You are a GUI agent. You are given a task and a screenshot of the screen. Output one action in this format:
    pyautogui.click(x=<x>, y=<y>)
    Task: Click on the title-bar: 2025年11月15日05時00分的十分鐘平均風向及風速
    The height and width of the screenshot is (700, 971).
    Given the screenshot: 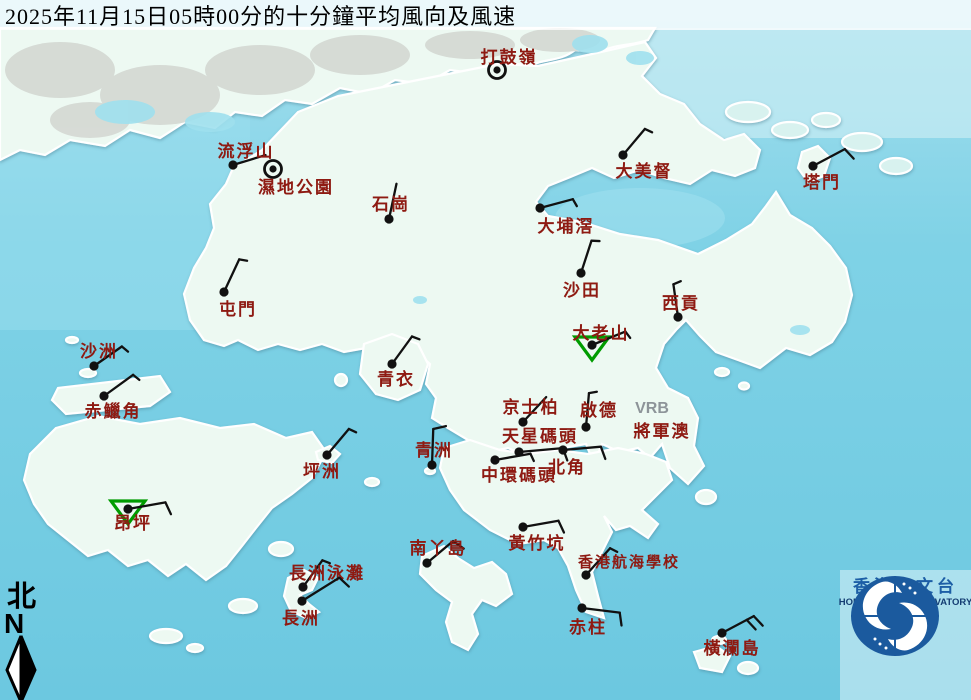 What is the action you would take?
    pyautogui.click(x=485, y=15)
    